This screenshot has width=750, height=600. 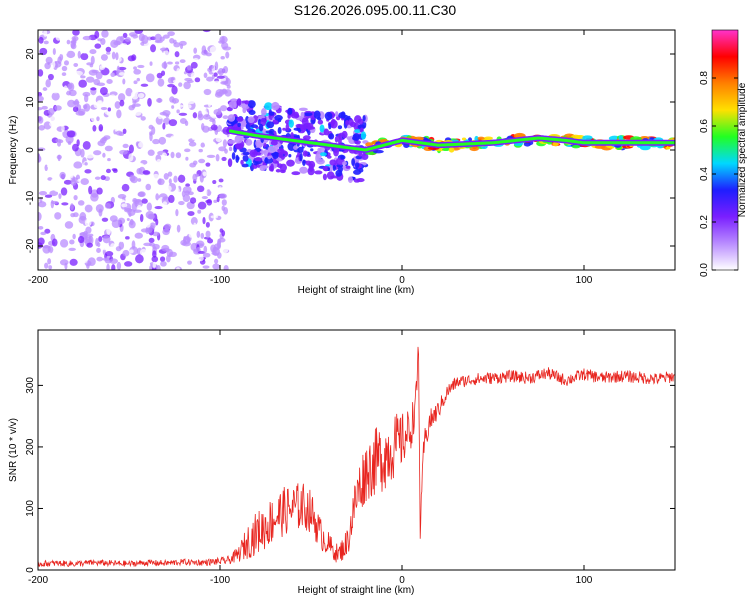 I want to click on colorbar-tick-label: 0.6, so click(x=704, y=126).